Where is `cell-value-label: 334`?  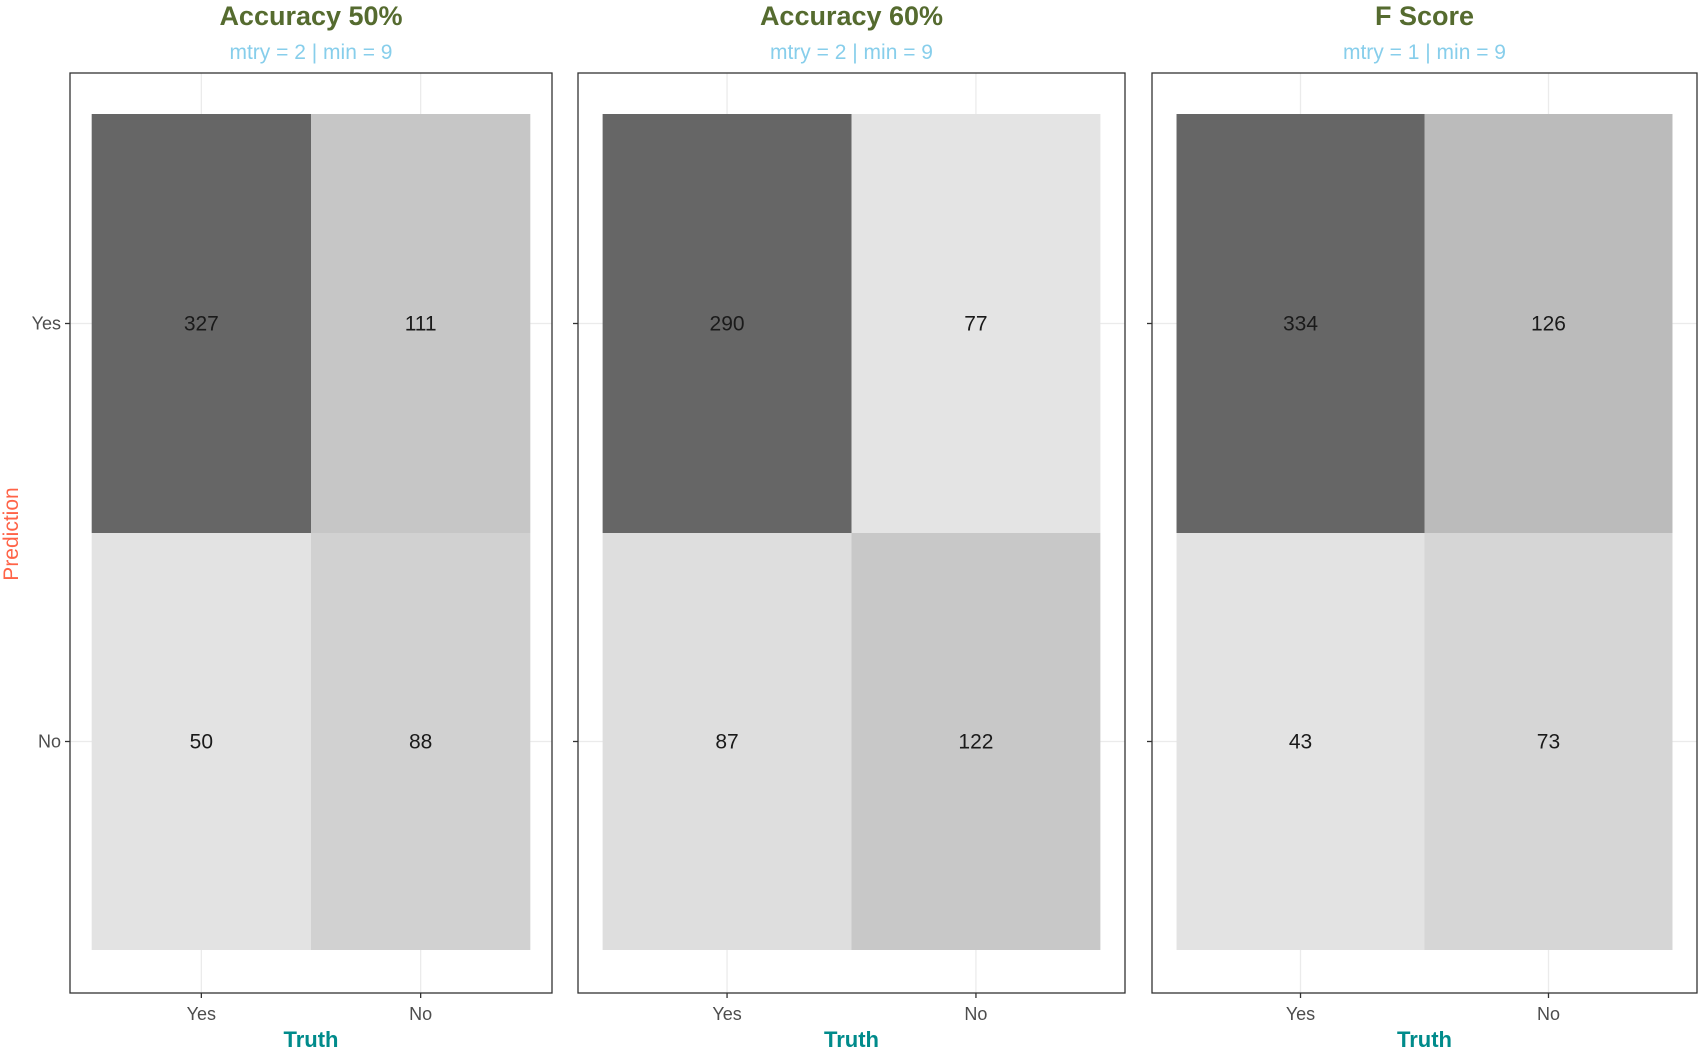
cell-value-label: 334 is located at coordinates (1300, 324).